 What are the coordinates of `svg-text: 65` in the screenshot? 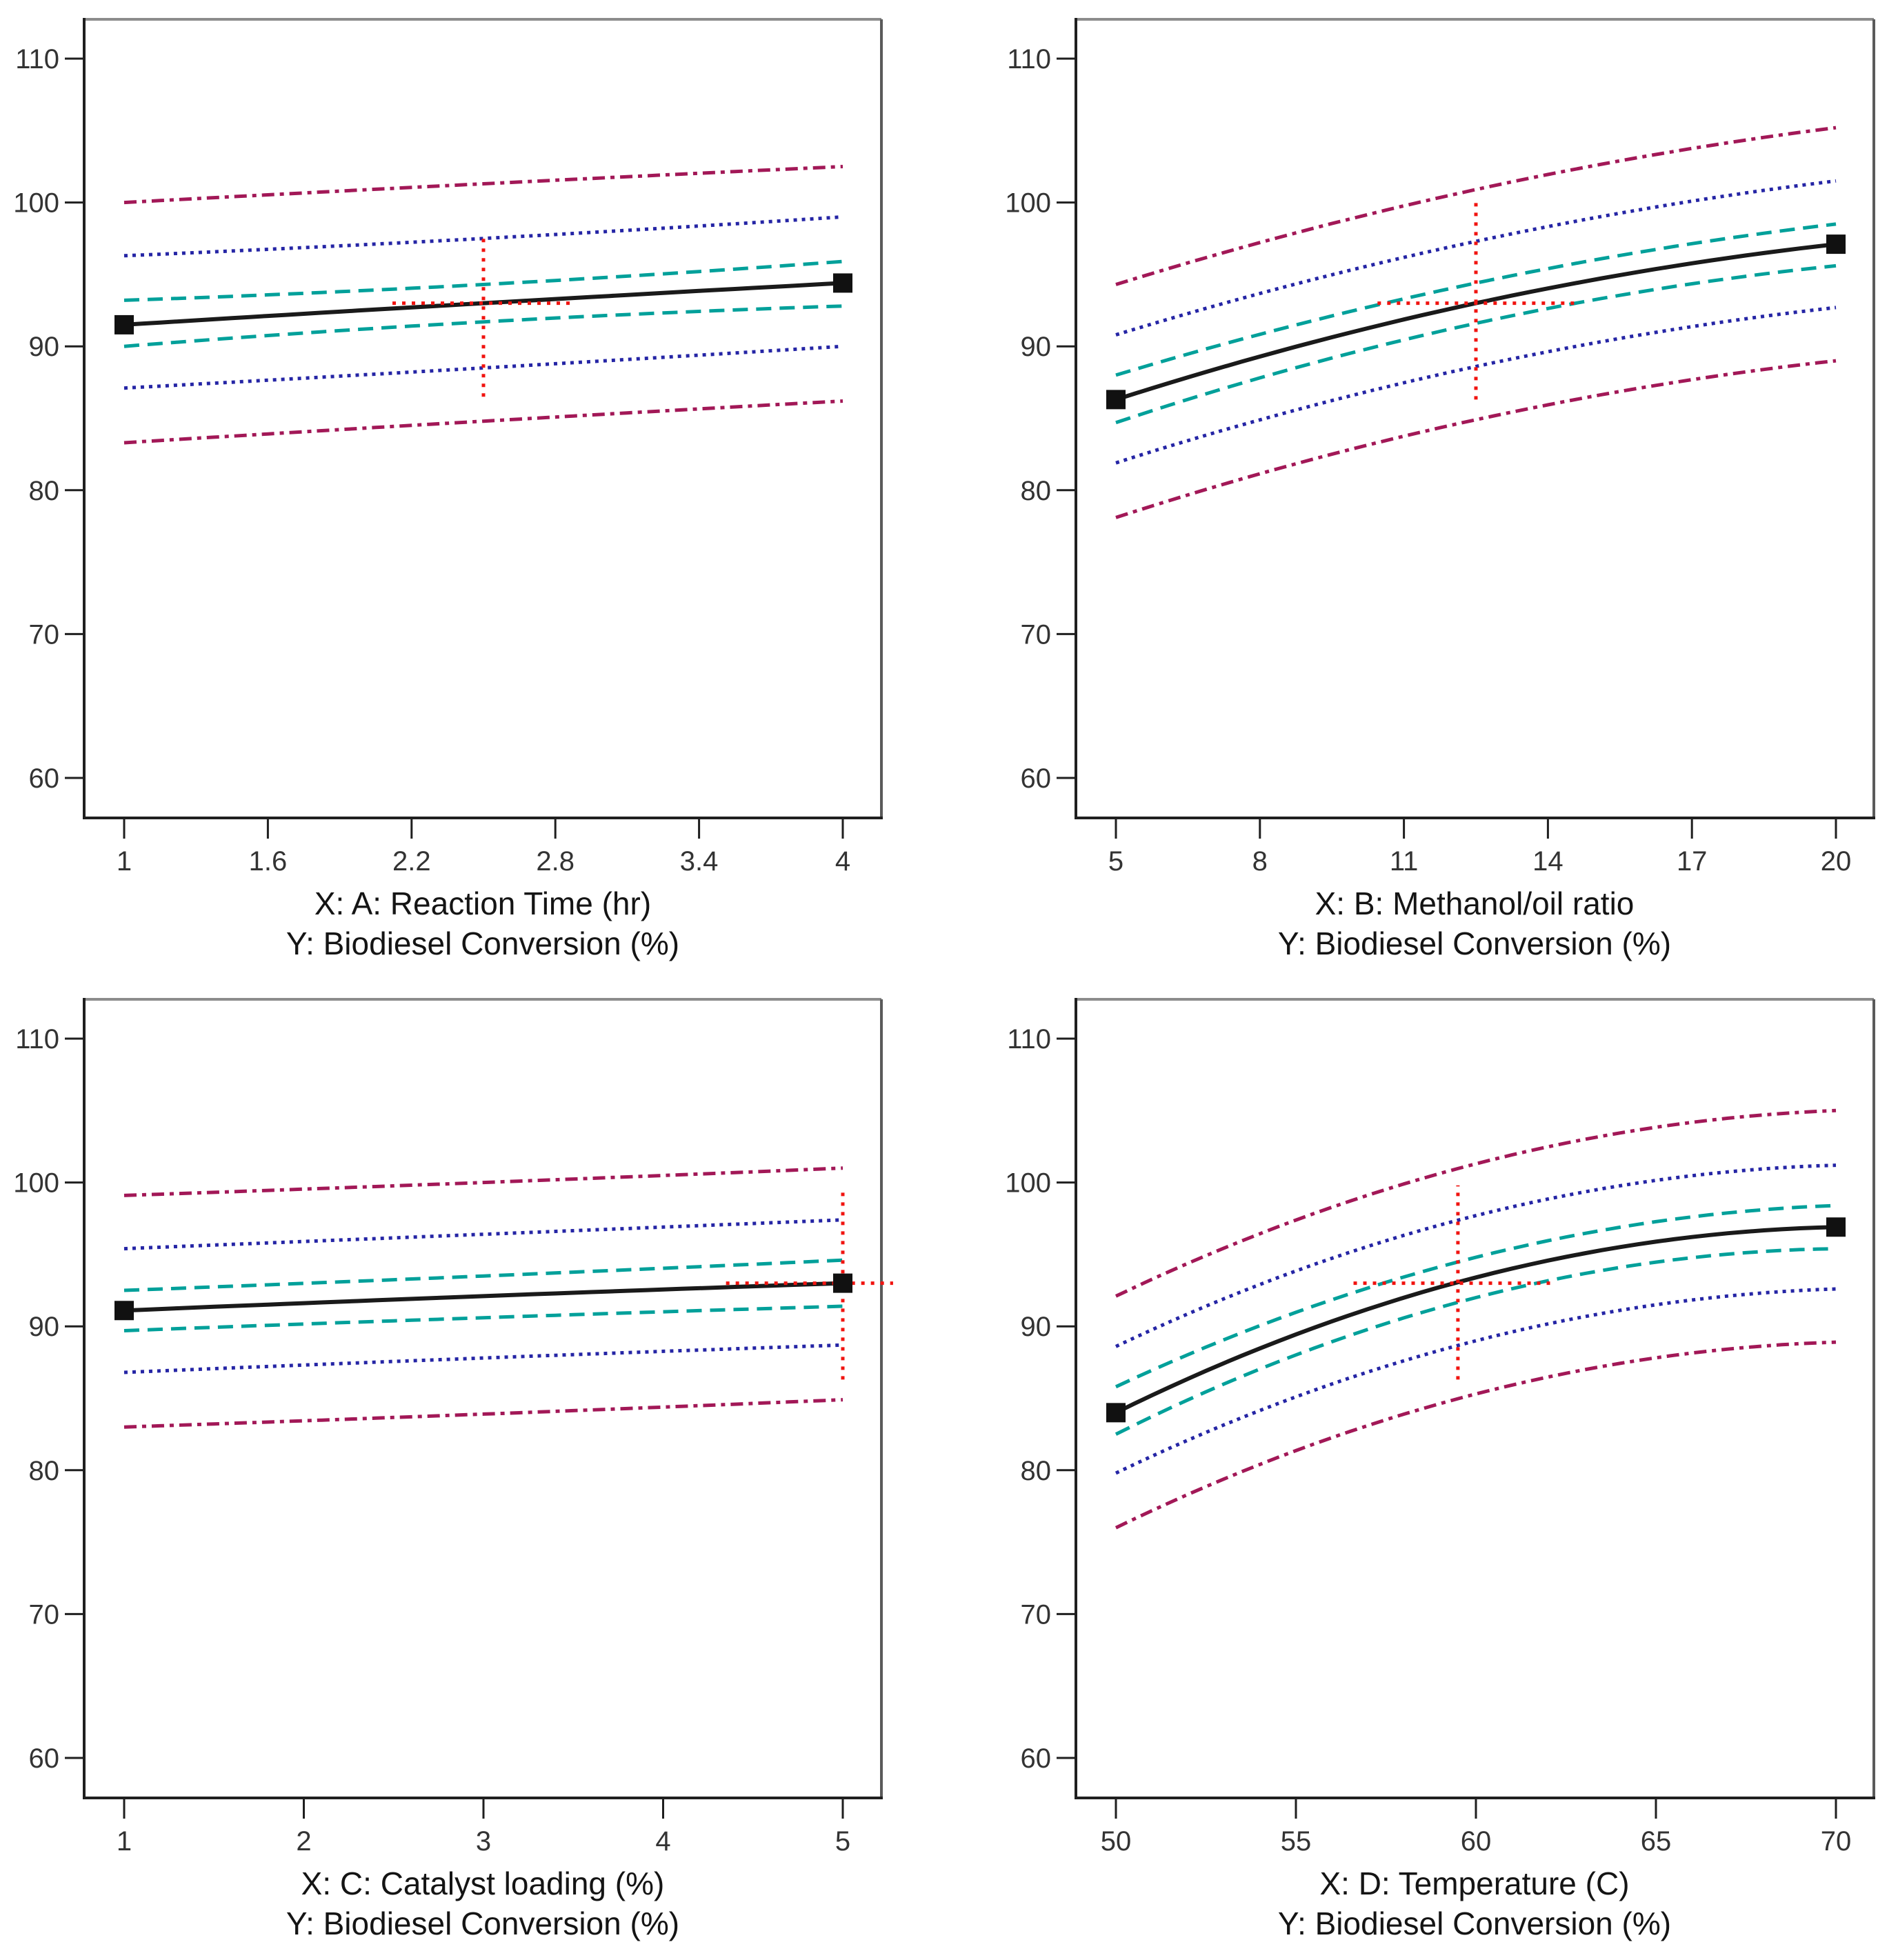 It's located at (1656, 1841).